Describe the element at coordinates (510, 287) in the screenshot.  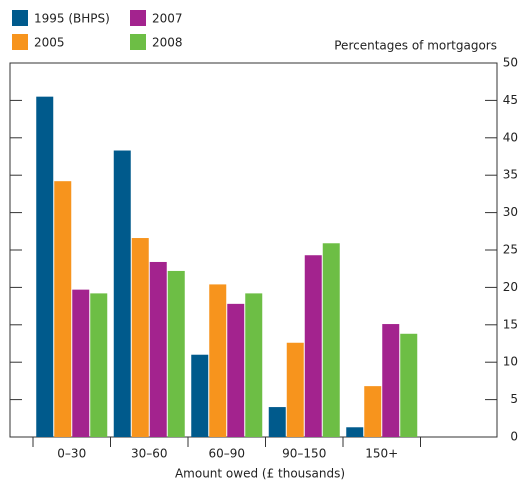
I see `y-tick-label: 20` at that location.